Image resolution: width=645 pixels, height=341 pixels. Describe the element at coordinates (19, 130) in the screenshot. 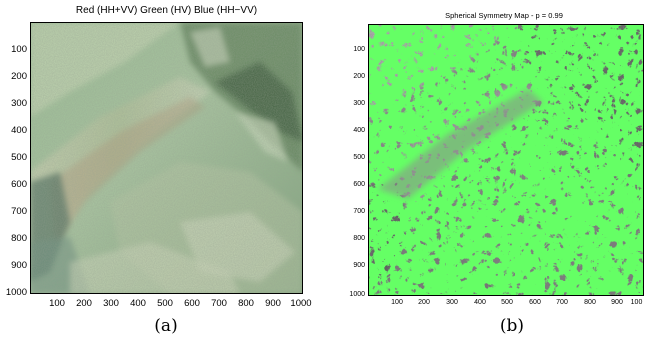

I see `panel-a-ytick: 400` at that location.